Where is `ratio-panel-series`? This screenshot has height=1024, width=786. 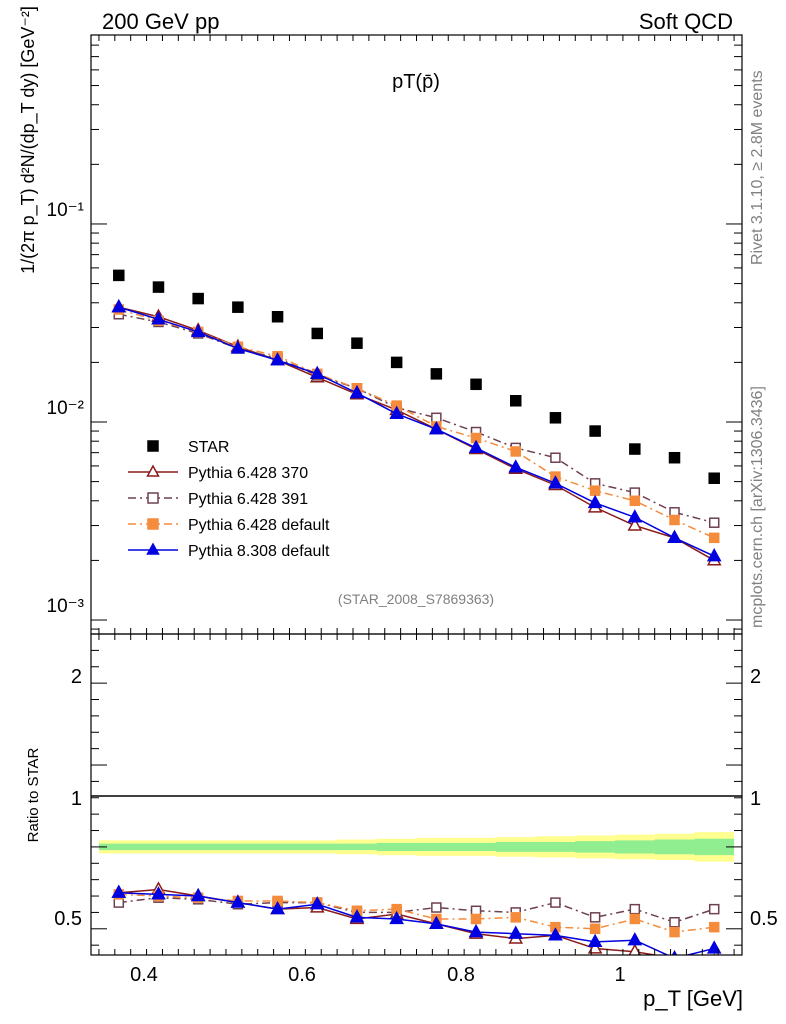
ratio-panel-series is located at coordinates (416, 918).